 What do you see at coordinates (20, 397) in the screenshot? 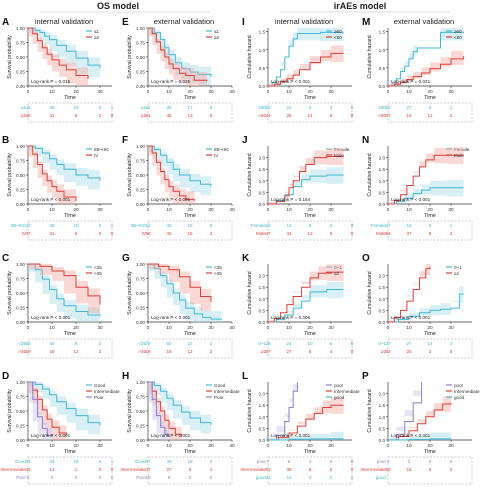
I see `y-tick-label: 0.75` at bounding box center [20, 397].